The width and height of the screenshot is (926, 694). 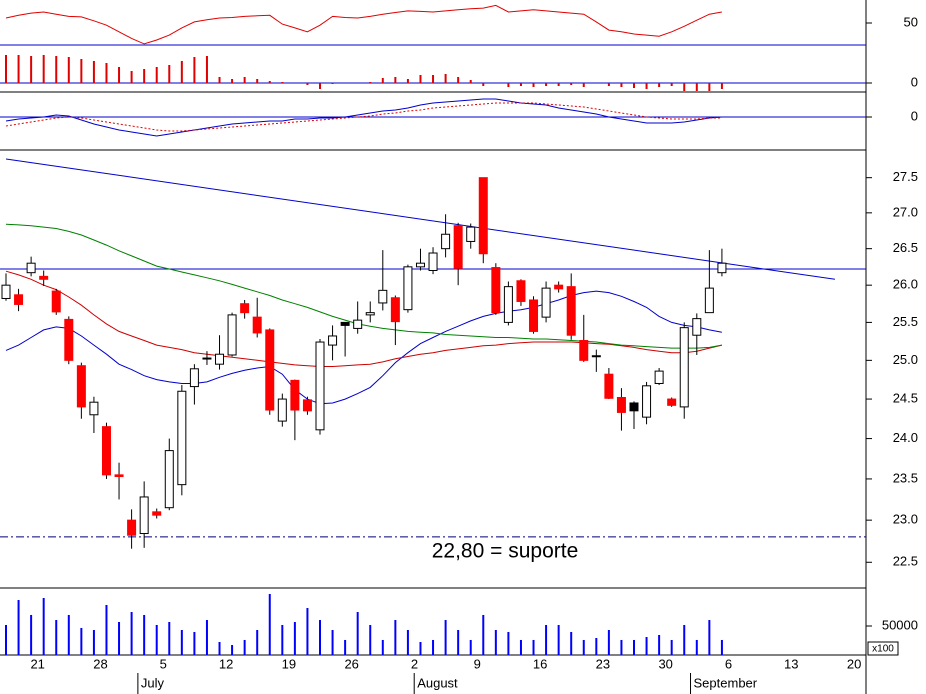 What do you see at coordinates (911, 21) in the screenshot?
I see `y-tick-label: 50` at bounding box center [911, 21].